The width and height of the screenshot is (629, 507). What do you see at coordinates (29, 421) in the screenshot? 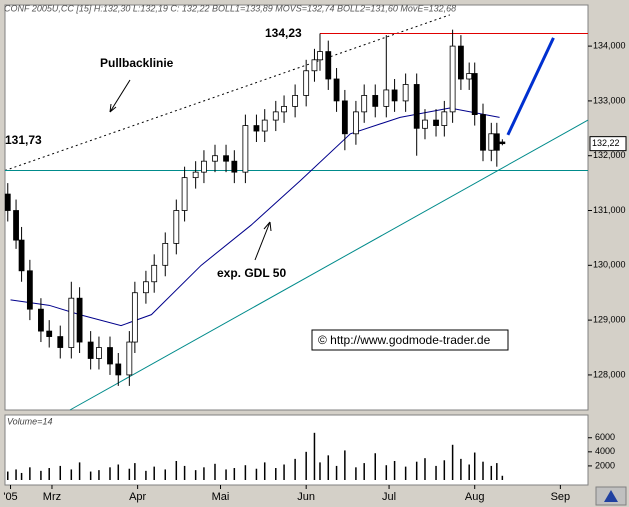
I see `volume-label: Volume=14` at bounding box center [29, 421].